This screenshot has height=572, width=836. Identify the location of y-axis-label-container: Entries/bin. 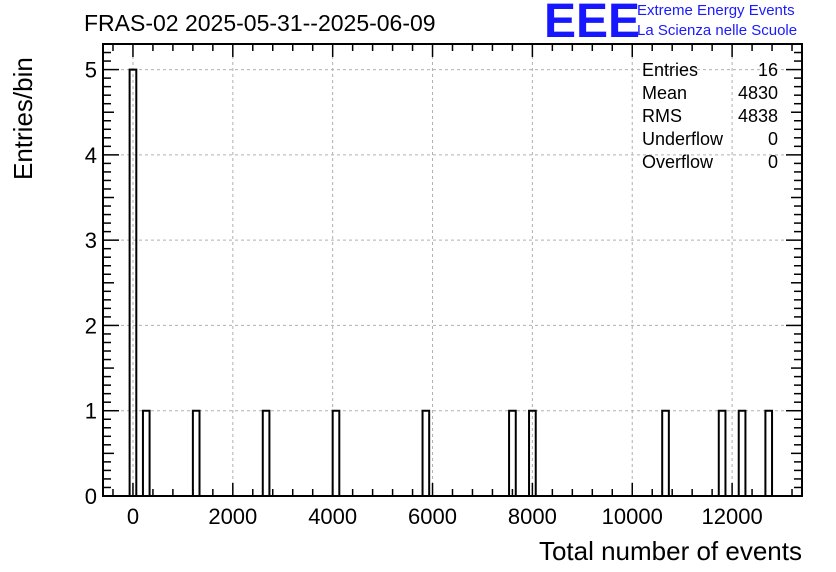
(26, 110).